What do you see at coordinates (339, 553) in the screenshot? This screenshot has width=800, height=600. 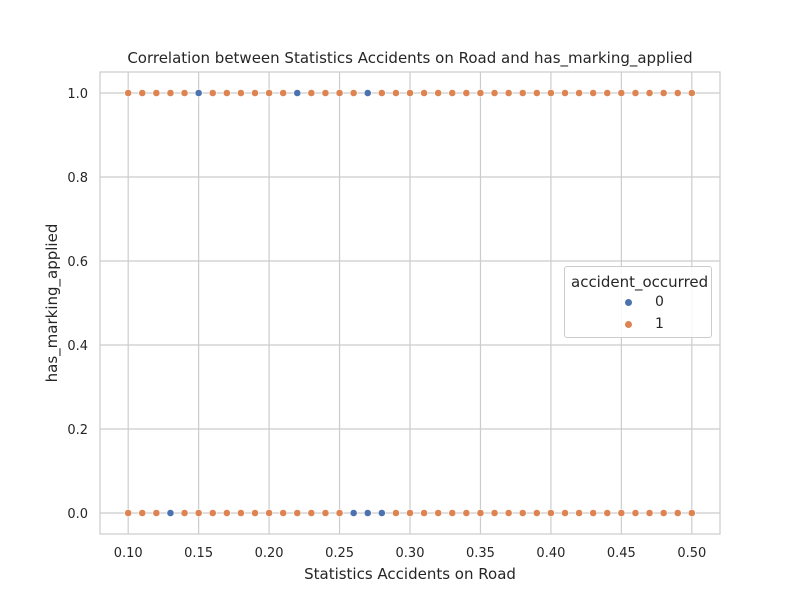 I see `x-tick-label: 0.25` at bounding box center [339, 553].